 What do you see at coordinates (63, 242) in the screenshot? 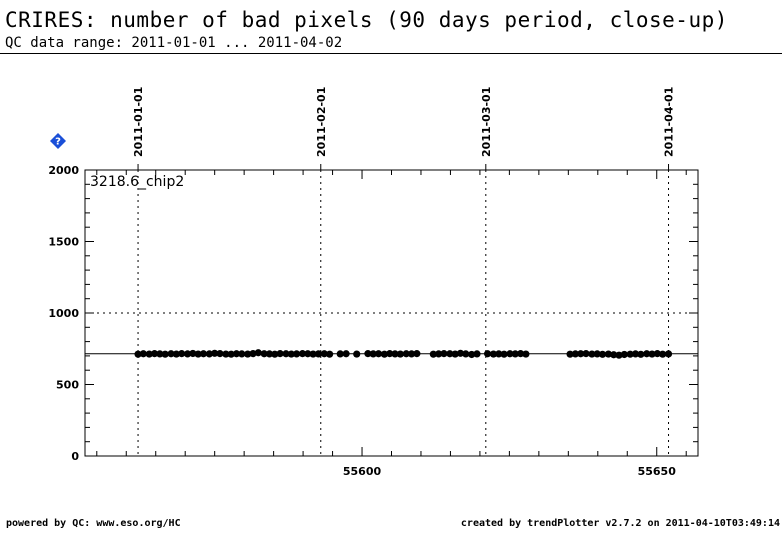
I see `y-tick-label: 1500` at bounding box center [63, 242].